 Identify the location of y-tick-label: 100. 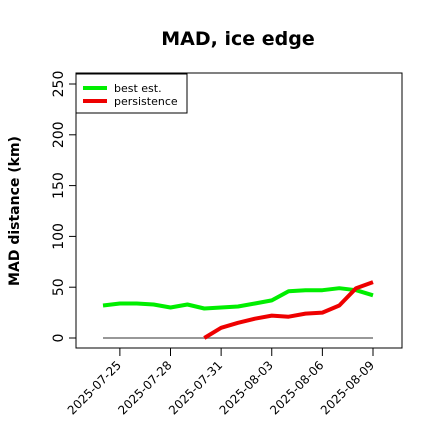
(59, 236).